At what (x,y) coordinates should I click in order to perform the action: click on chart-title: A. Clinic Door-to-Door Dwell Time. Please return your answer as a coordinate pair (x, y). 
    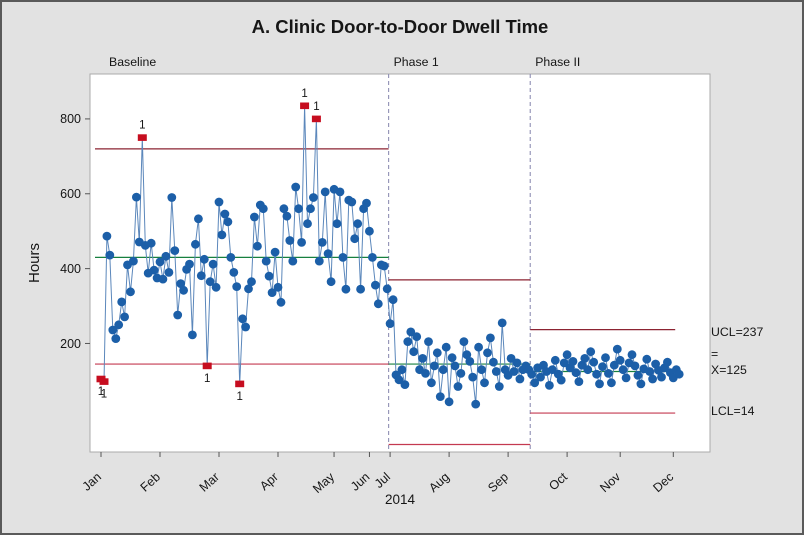
    Looking at the image, I should click on (400, 26).